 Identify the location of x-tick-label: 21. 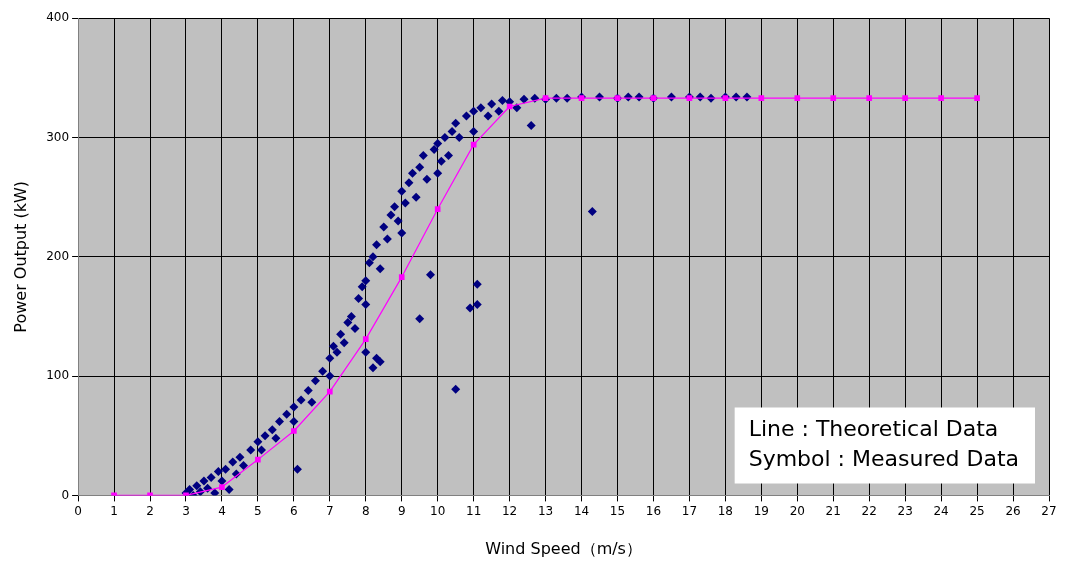
(833, 510).